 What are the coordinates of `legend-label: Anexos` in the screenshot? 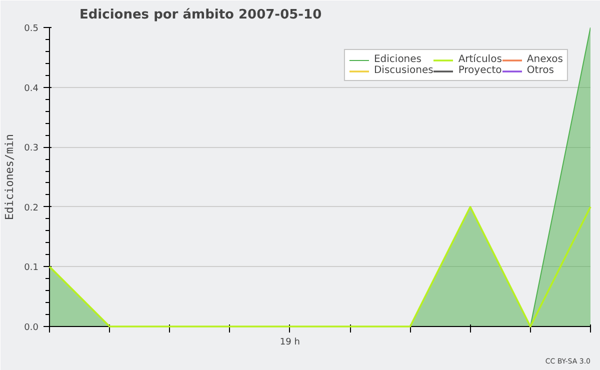 It's located at (544, 59).